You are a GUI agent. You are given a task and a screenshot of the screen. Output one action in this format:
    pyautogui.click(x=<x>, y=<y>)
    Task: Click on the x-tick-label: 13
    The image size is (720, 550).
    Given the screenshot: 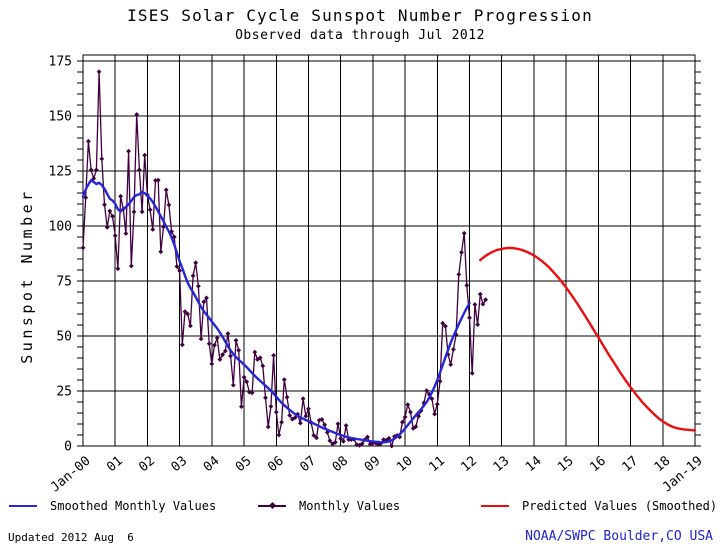 What is the action you would take?
    pyautogui.click(x=502, y=465)
    